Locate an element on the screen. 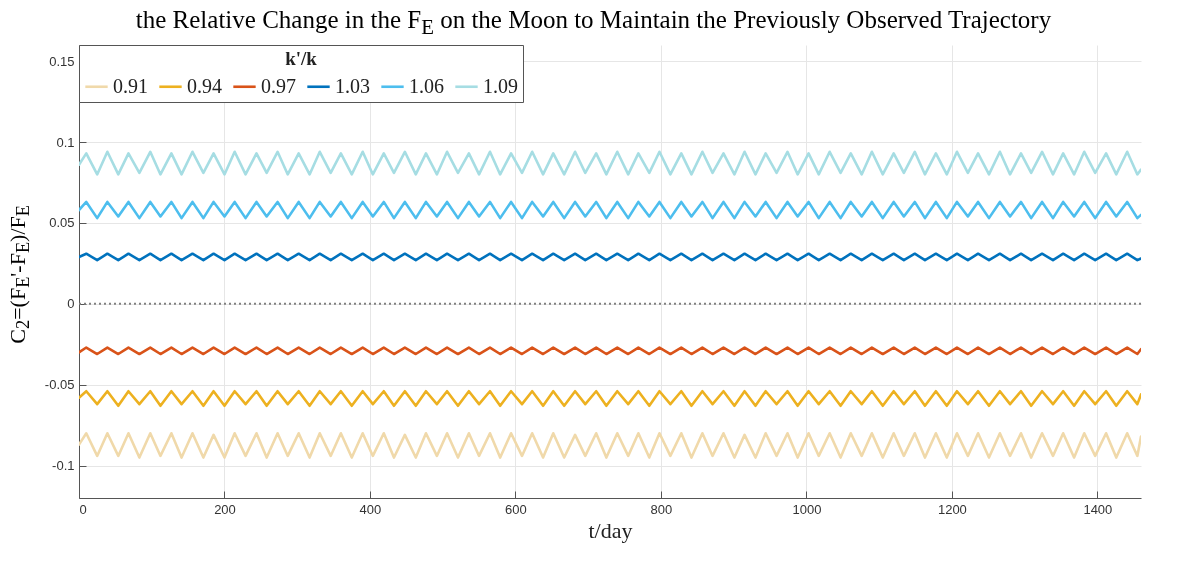  y-tick-label: 0.1 is located at coordinates (65, 142).